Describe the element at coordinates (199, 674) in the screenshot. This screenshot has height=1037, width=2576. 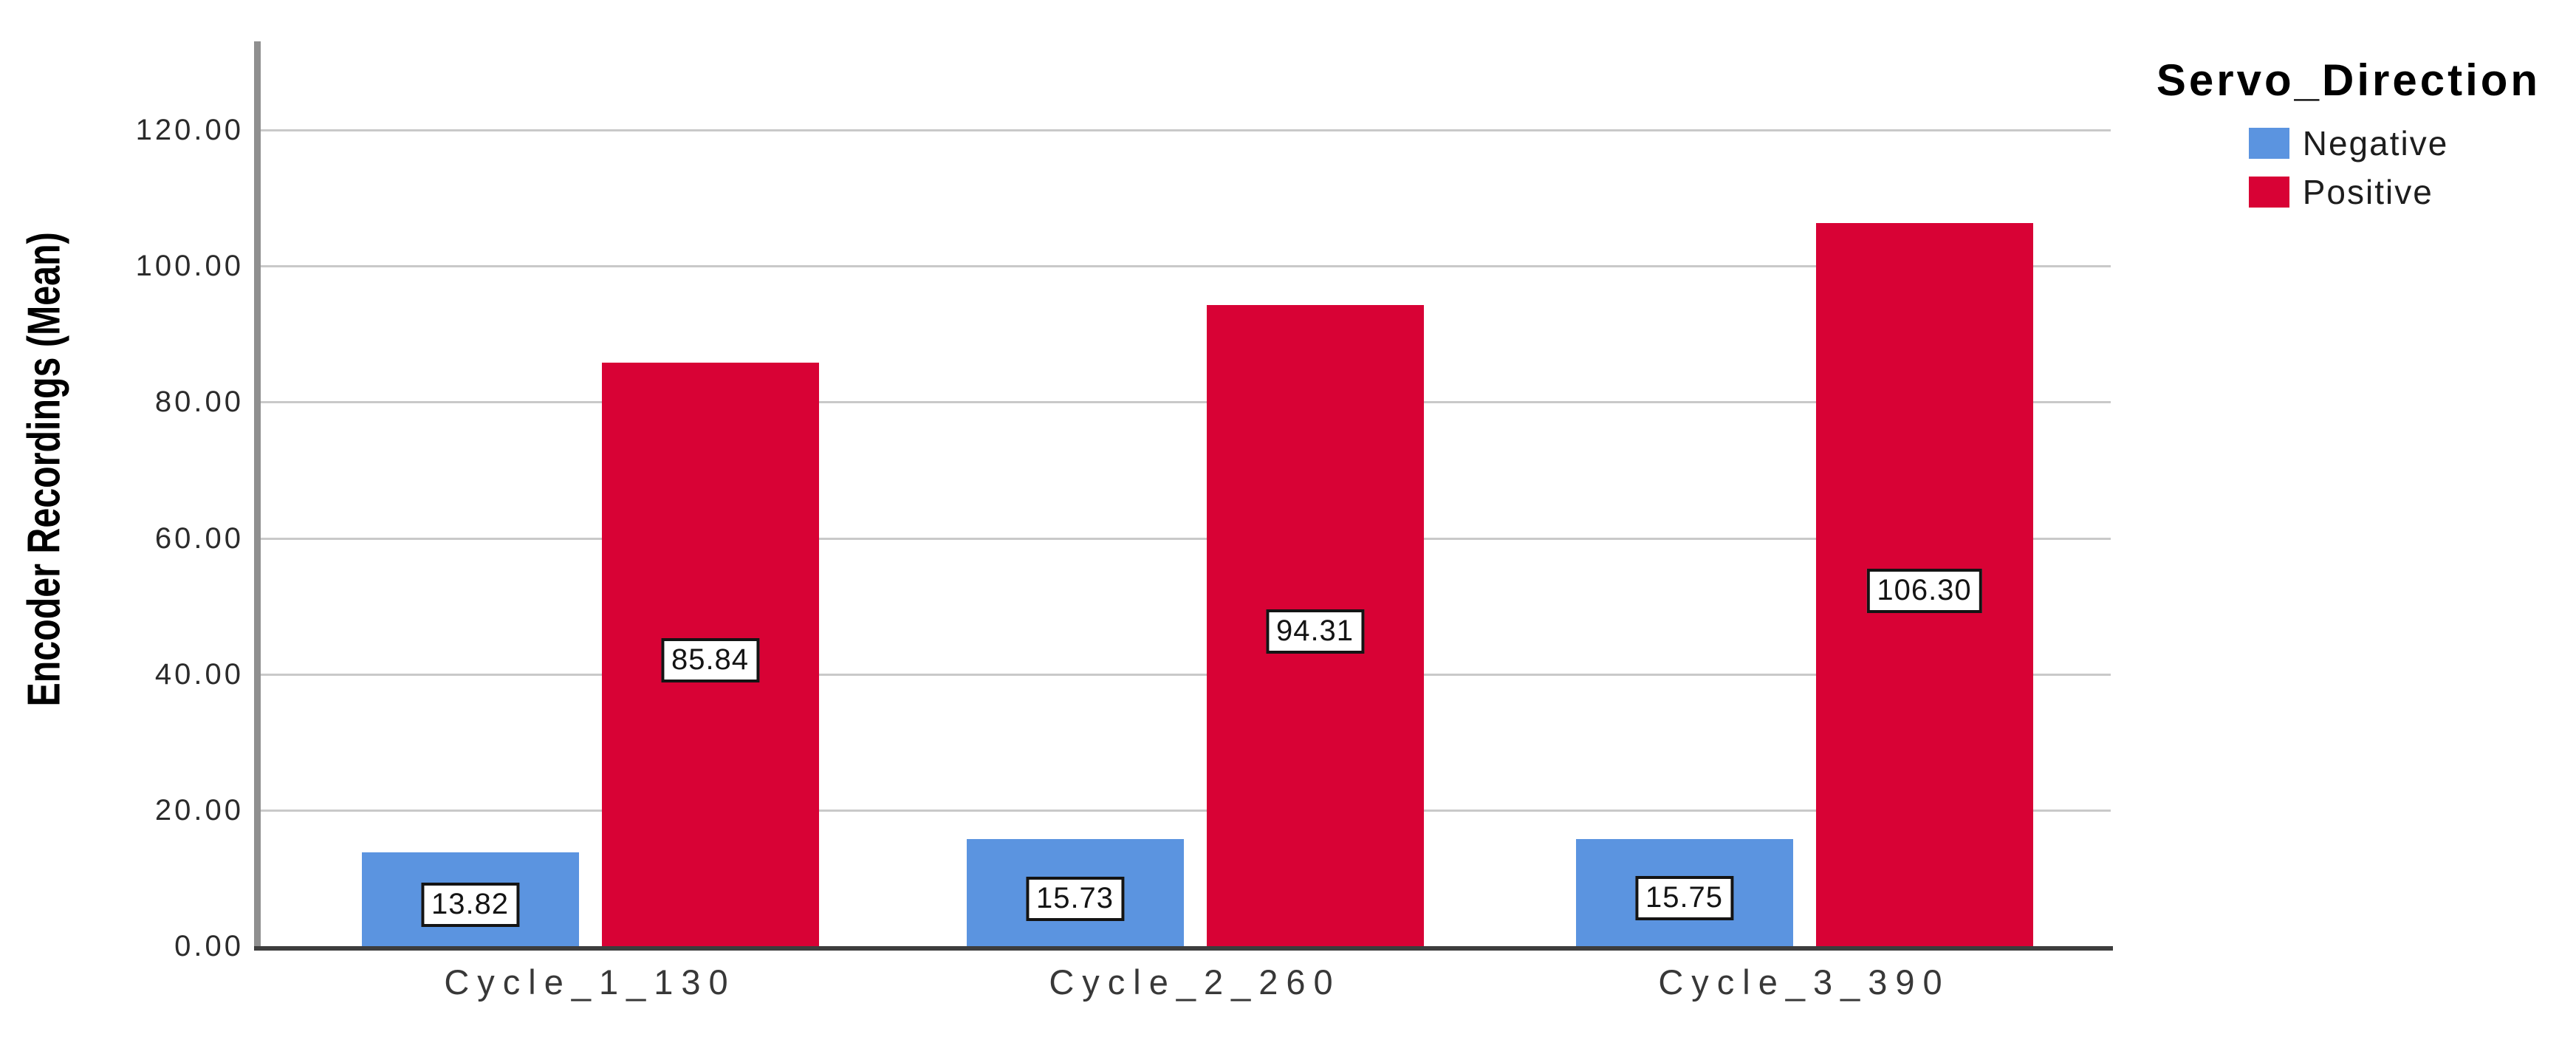
I see `y-tick-label-40: 40.00` at that location.